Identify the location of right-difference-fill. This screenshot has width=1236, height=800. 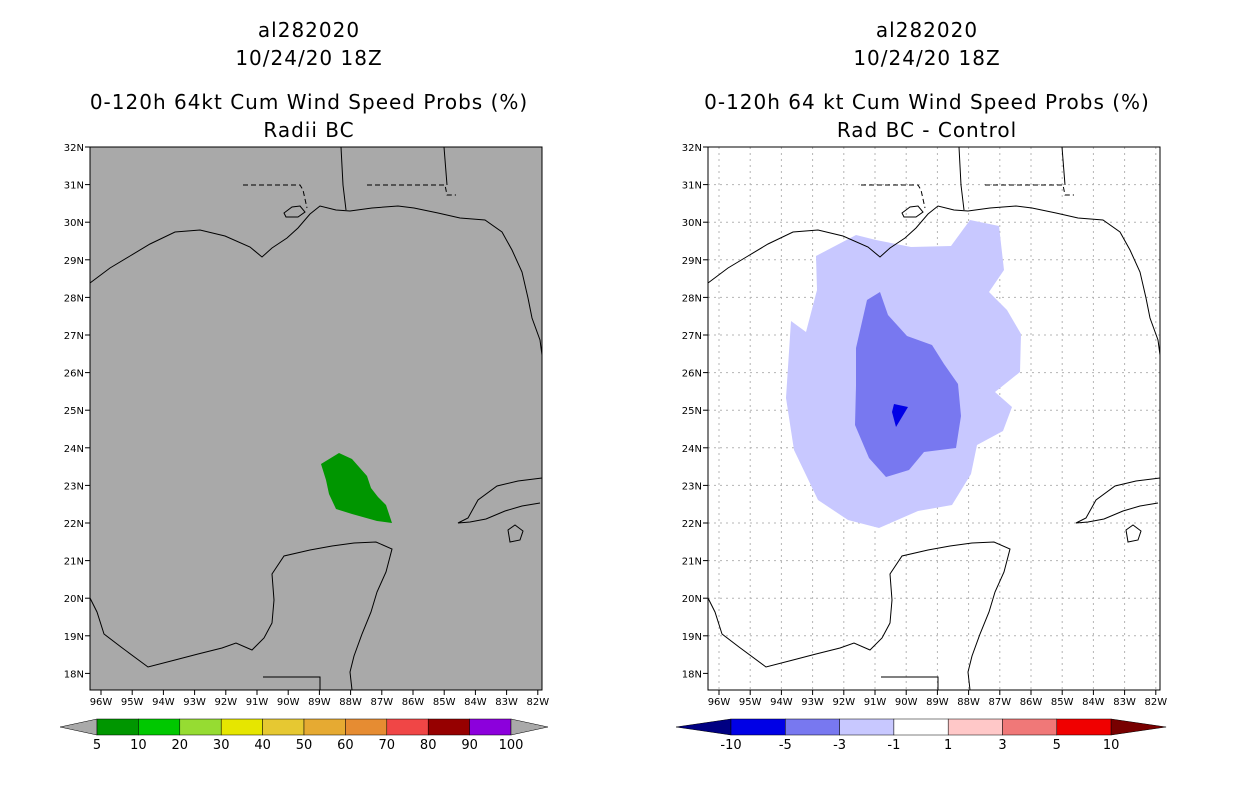
(903, 374).